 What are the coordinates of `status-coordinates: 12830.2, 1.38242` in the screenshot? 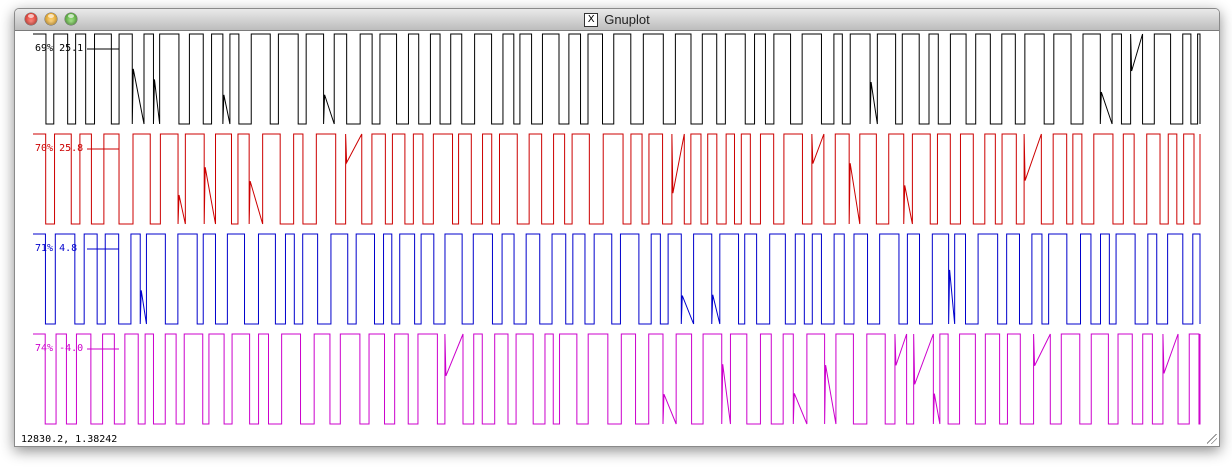 It's located at (69, 439).